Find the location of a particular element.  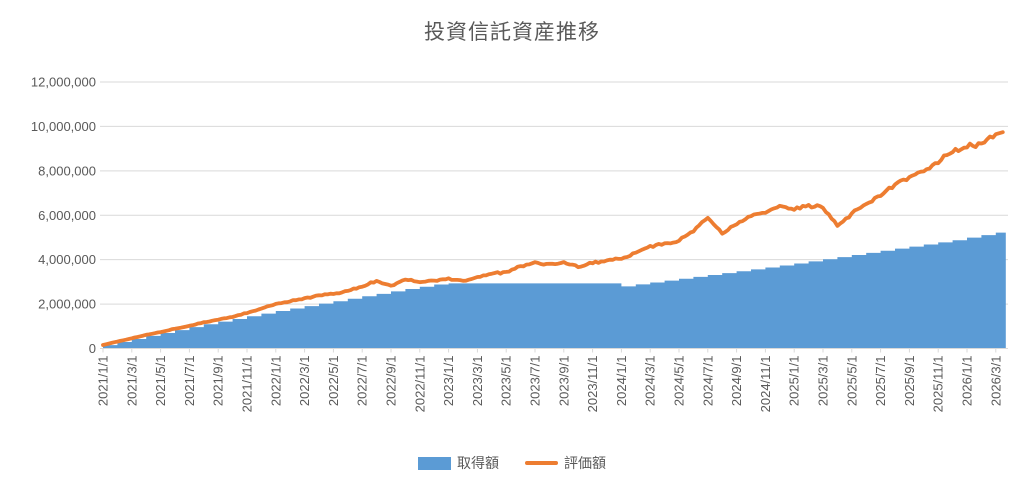

legend-label-valuation: 評価額 is located at coordinates (585, 463).